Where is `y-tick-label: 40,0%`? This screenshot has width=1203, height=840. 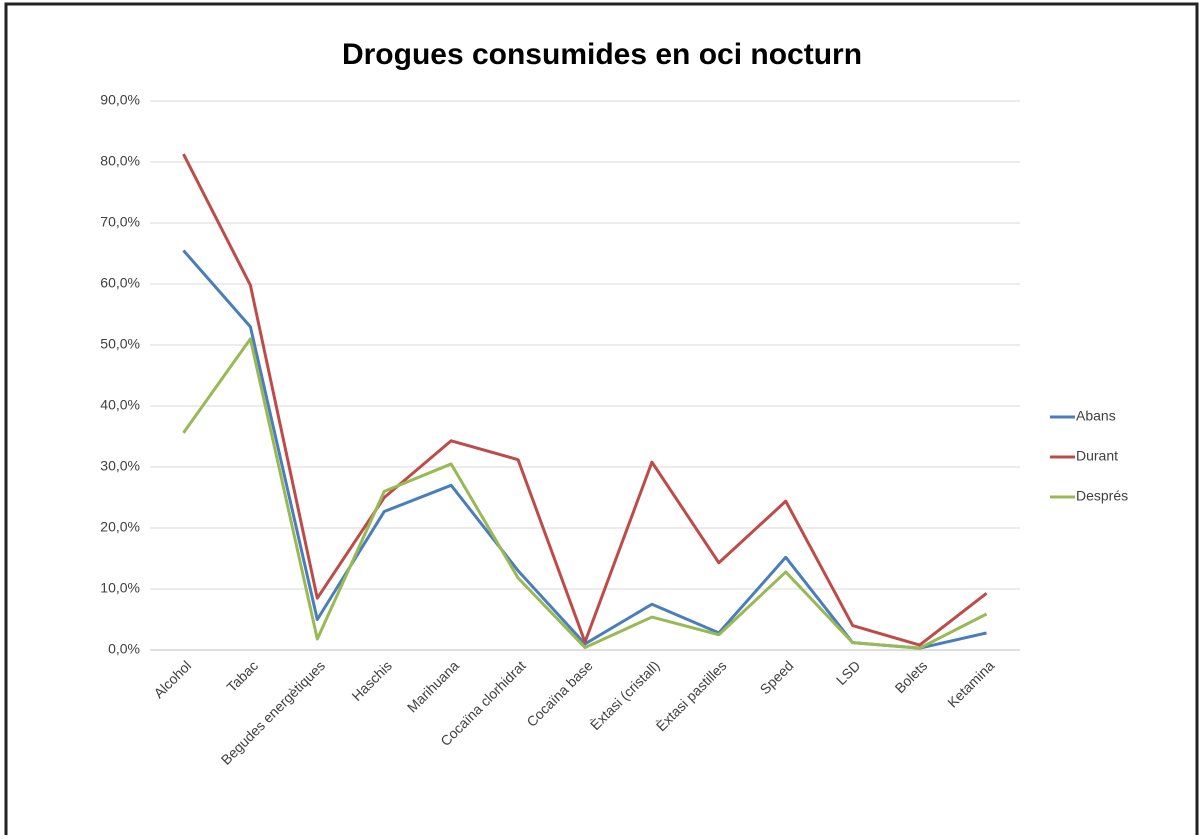
y-tick-label: 40,0% is located at coordinates (120, 405).